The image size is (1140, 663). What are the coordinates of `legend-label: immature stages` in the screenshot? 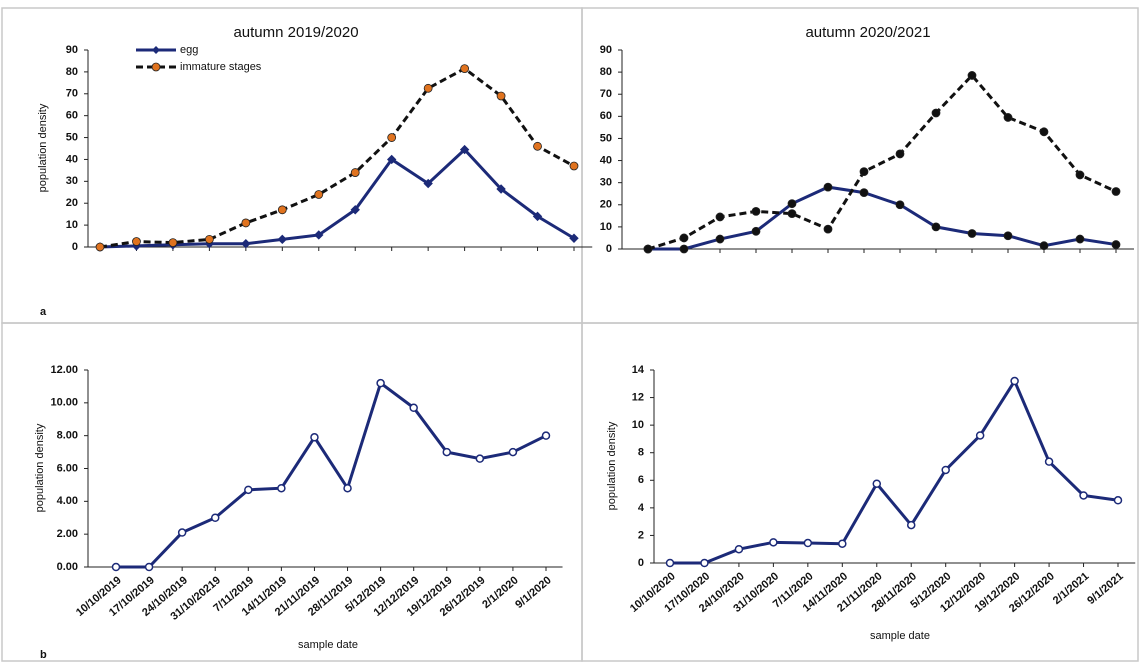 It's located at (221, 67).